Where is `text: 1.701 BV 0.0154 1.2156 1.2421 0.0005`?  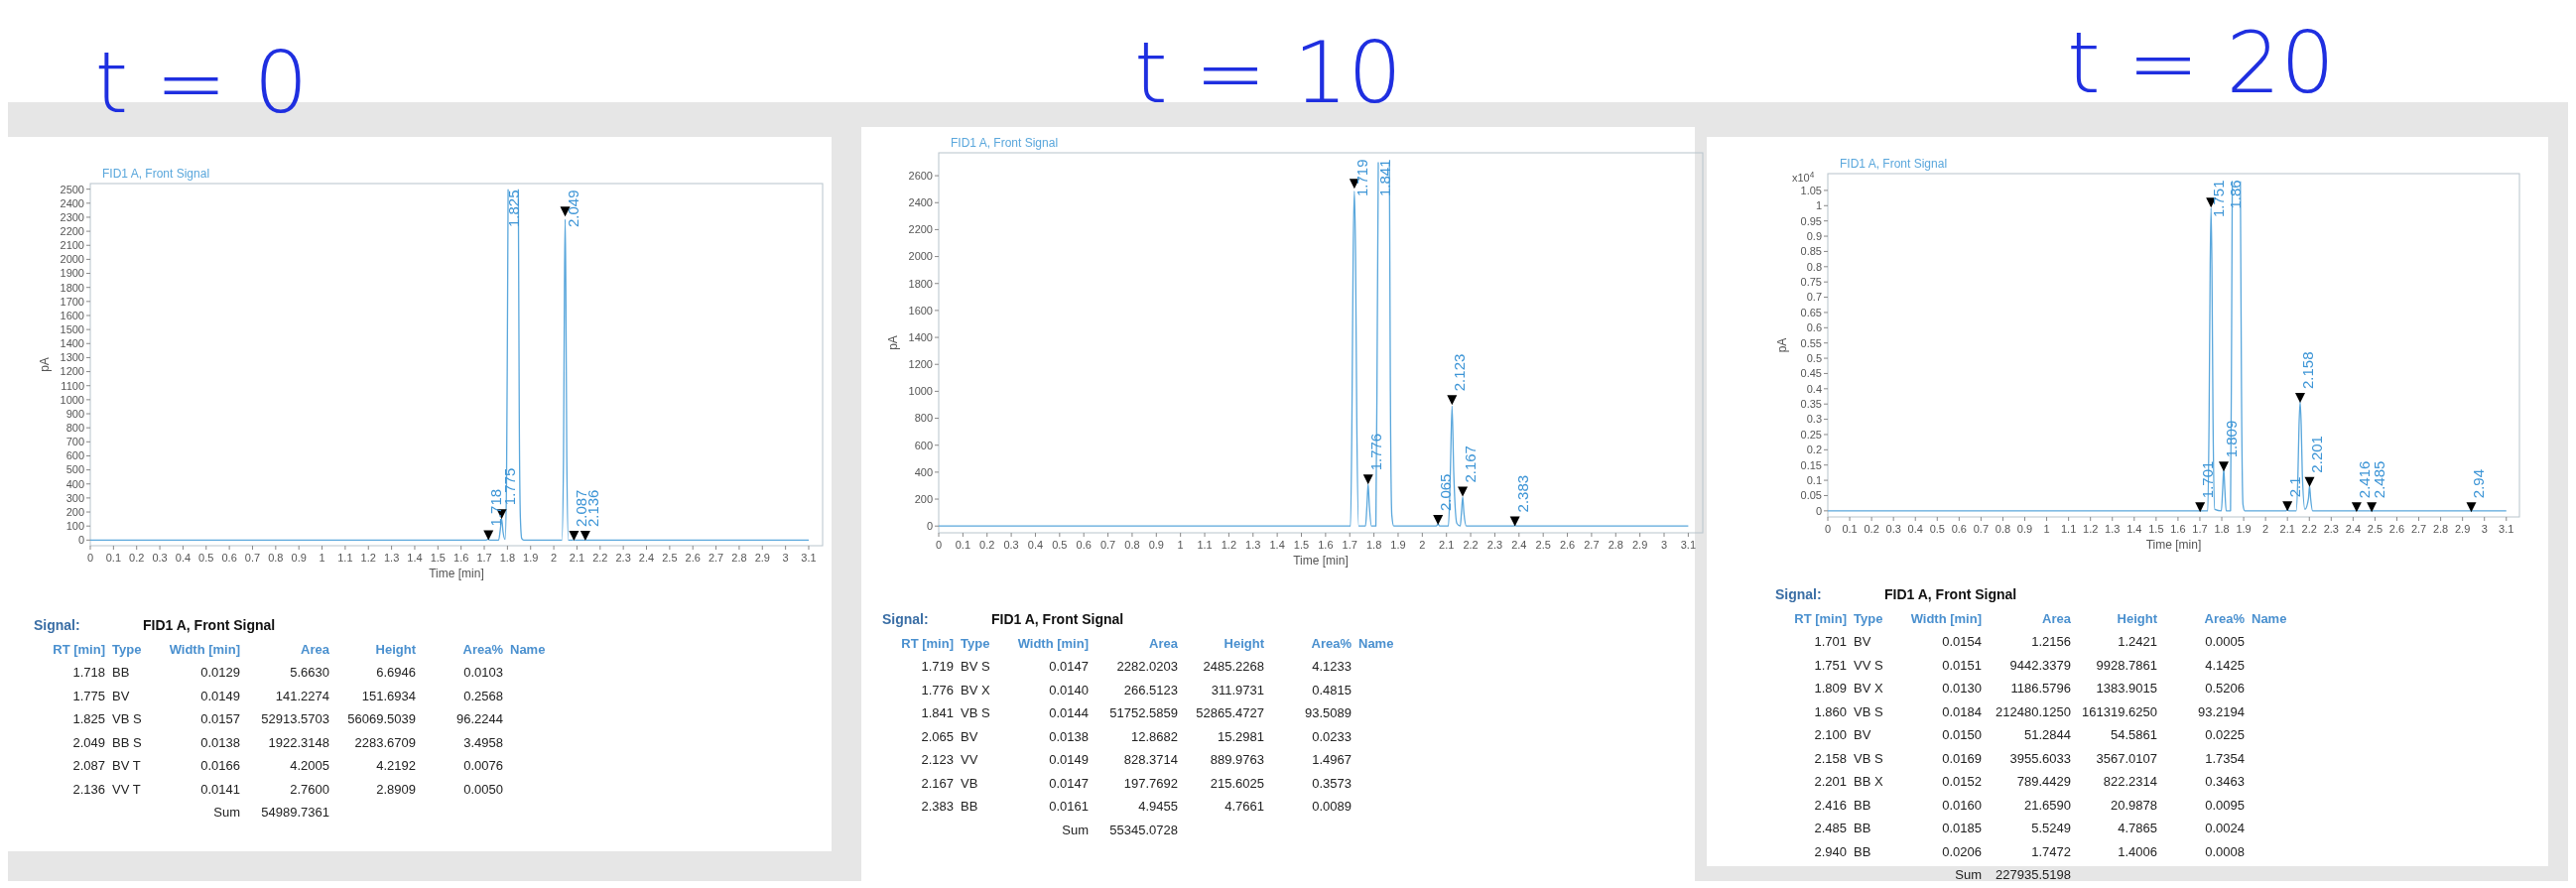
text: 1.701 BV 0.0154 1.2156 1.2421 0.0005 is located at coordinates (2030, 641).